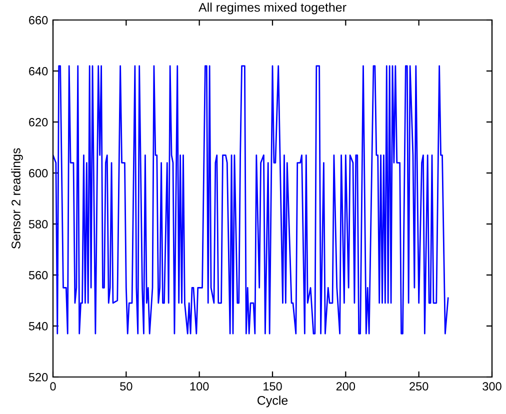  Describe the element at coordinates (492, 386) in the screenshot. I see `x-tick-label: 300` at that location.